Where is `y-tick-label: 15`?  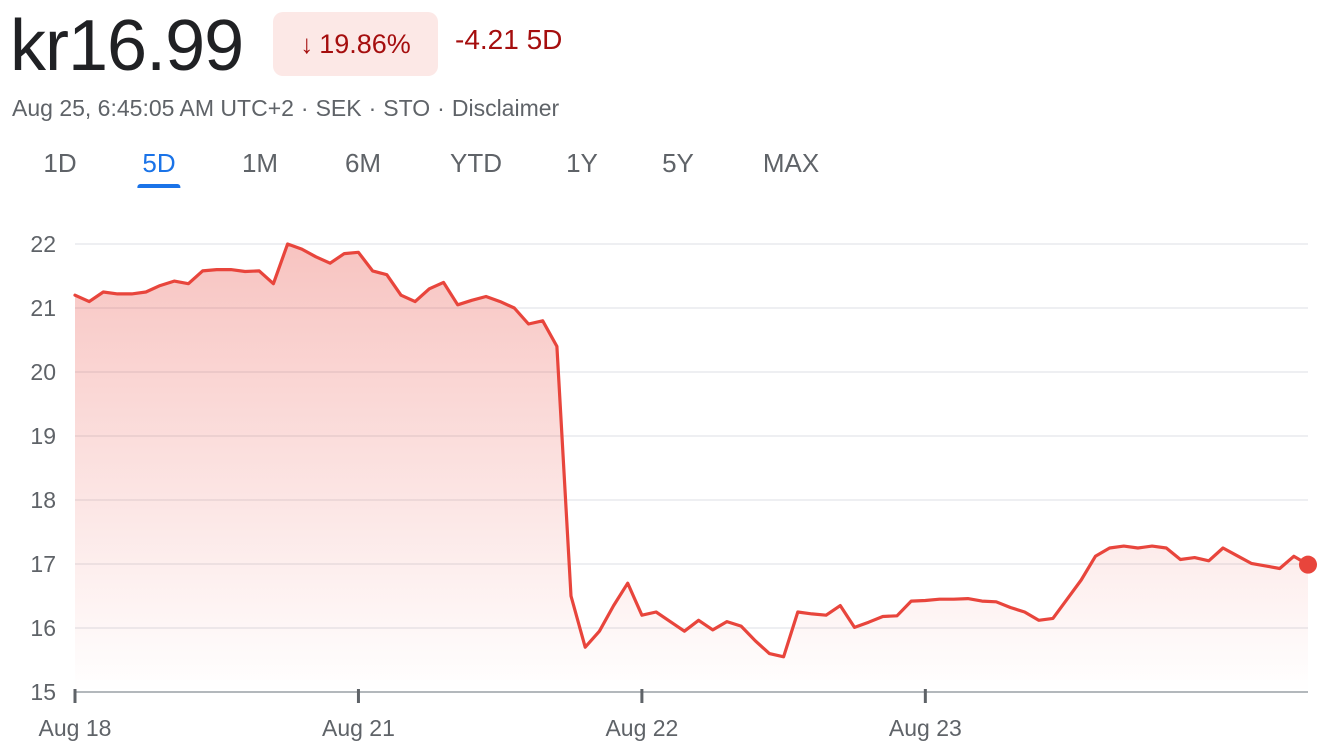
y-tick-label: 15 is located at coordinates (43, 692).